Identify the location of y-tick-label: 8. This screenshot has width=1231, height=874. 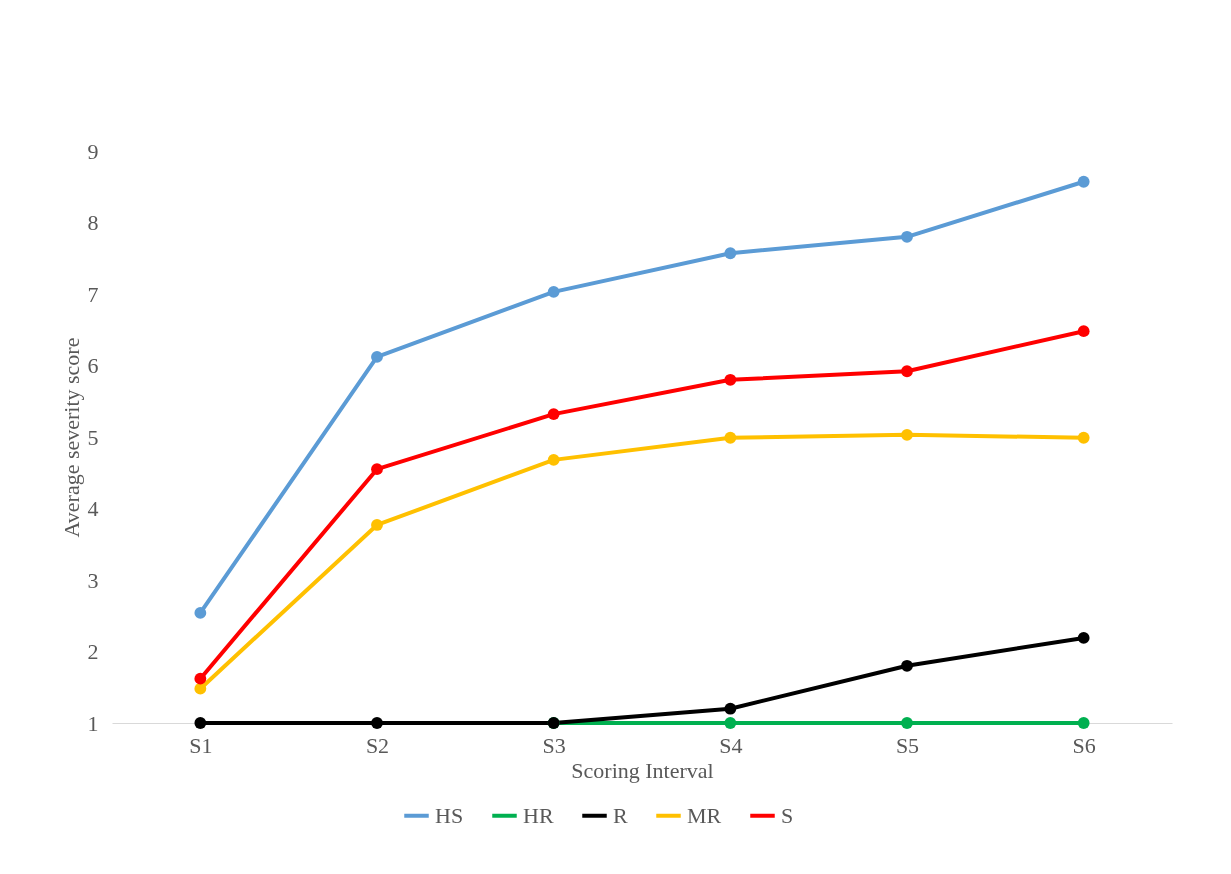
(93, 222).